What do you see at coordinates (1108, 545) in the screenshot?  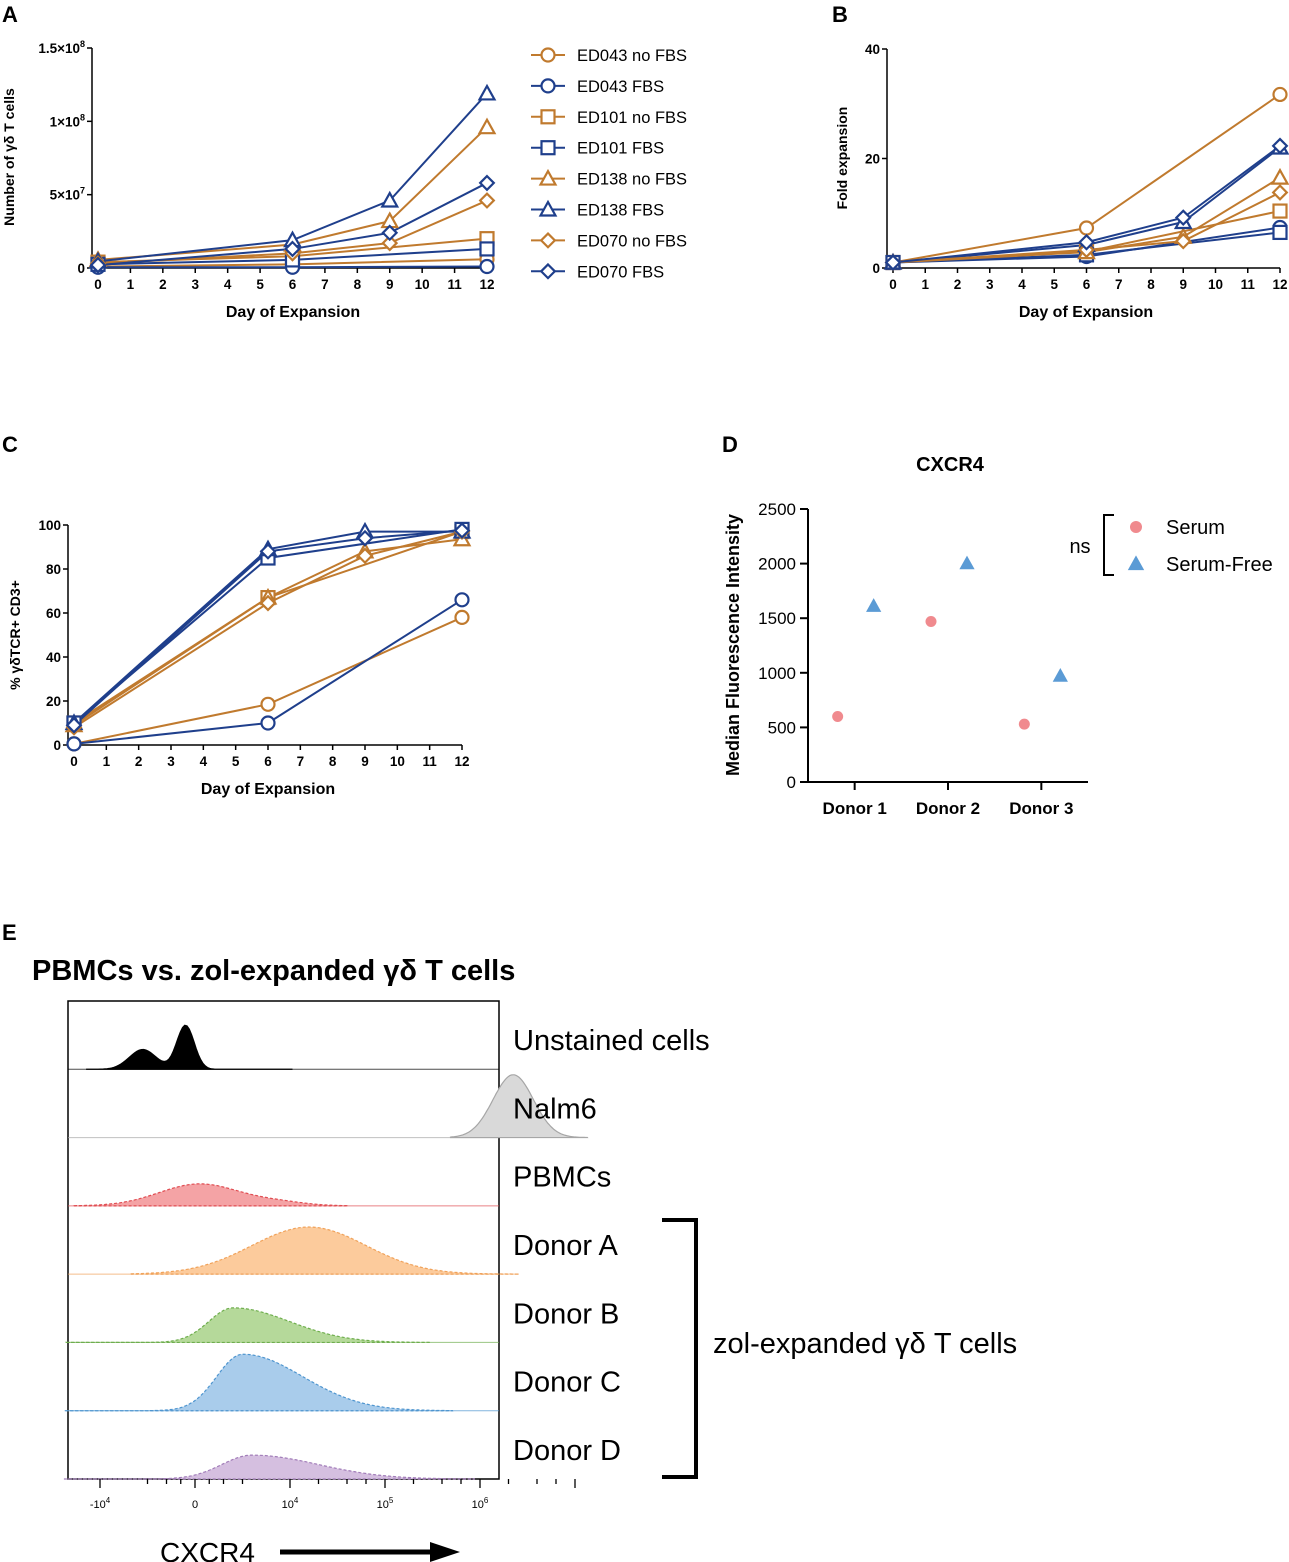 I see `panel-d-significance-bracket` at bounding box center [1108, 545].